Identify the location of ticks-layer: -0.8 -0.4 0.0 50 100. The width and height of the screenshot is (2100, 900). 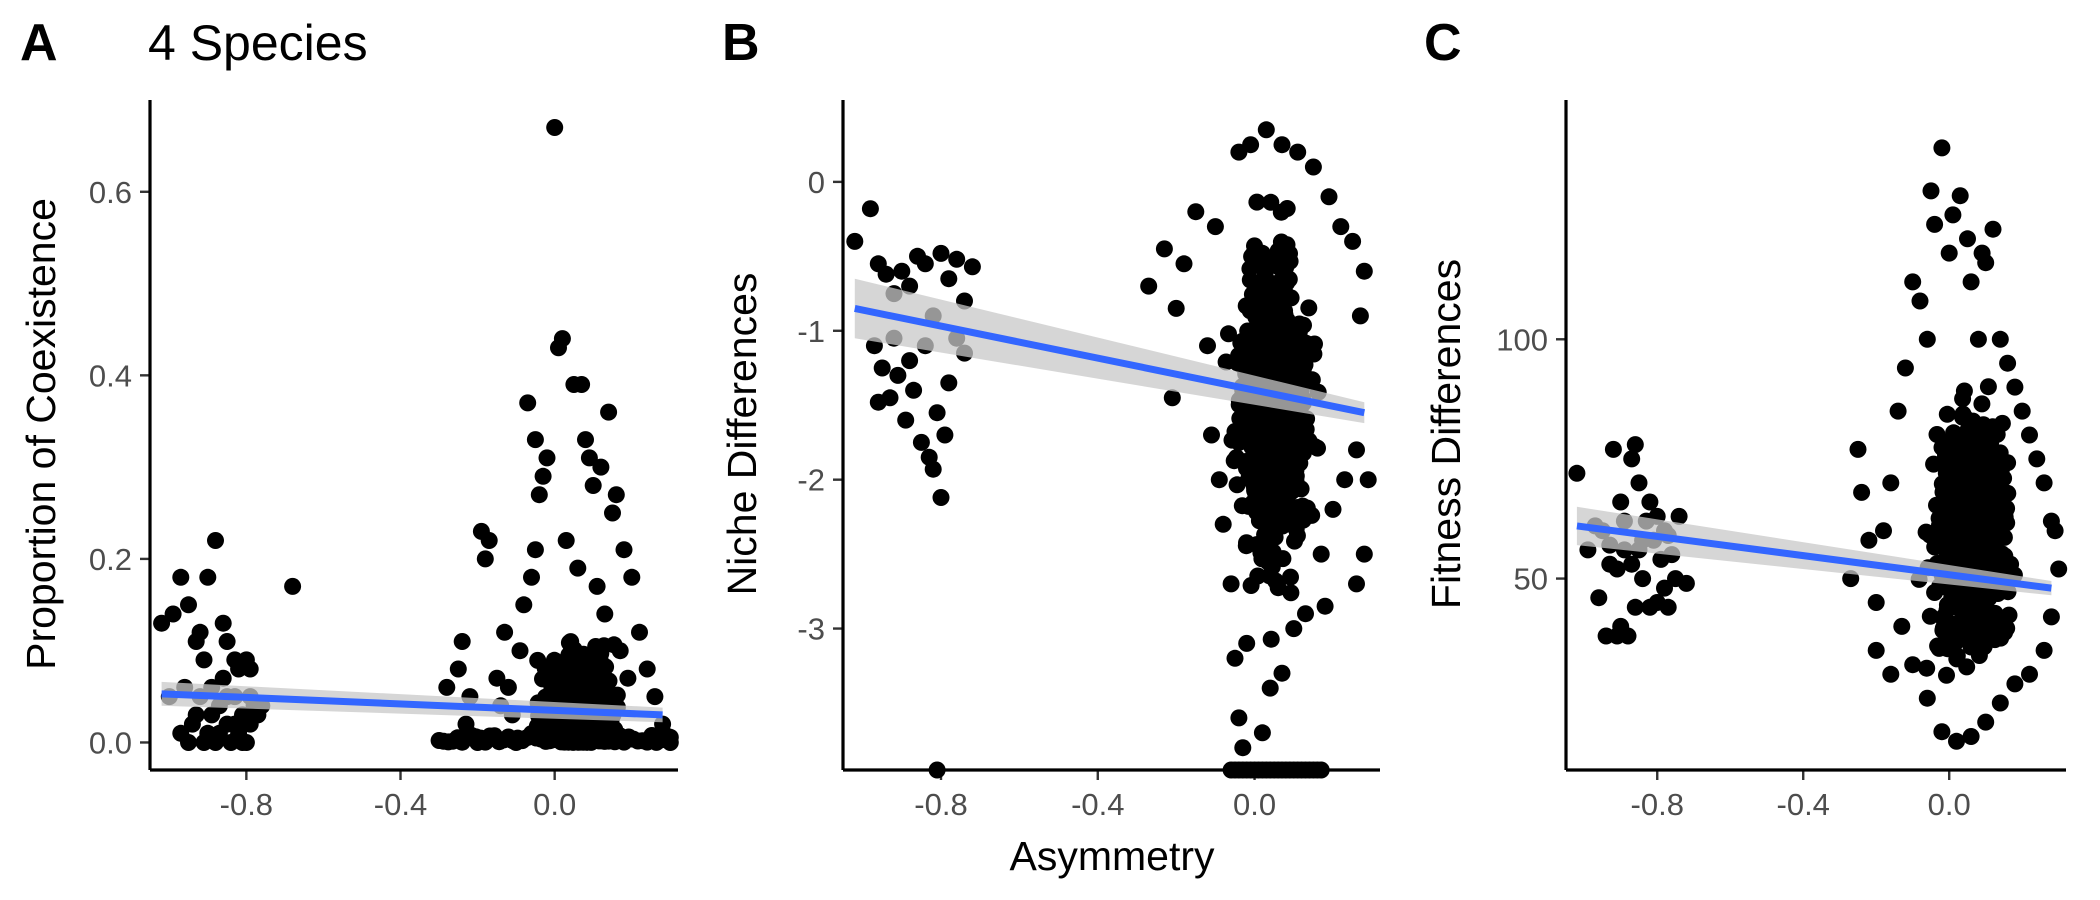
(1733, 572).